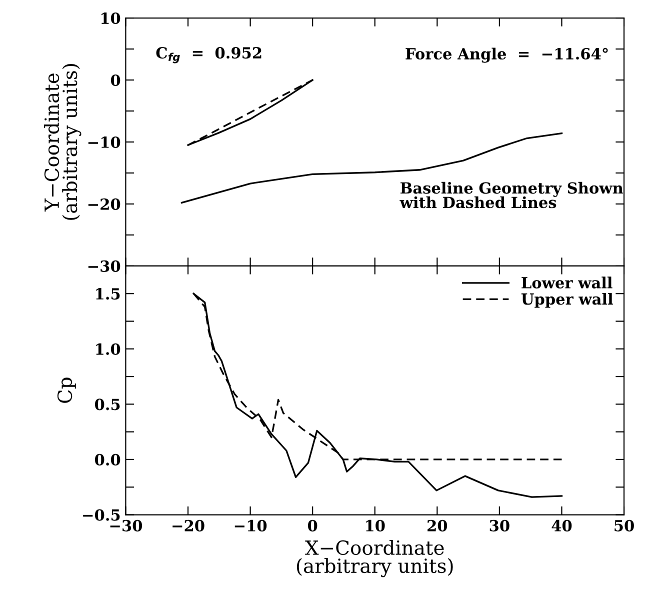 The height and width of the screenshot is (591, 648). Describe the element at coordinates (438, 526) in the screenshot. I see `x-tick-label: 20` at that location.